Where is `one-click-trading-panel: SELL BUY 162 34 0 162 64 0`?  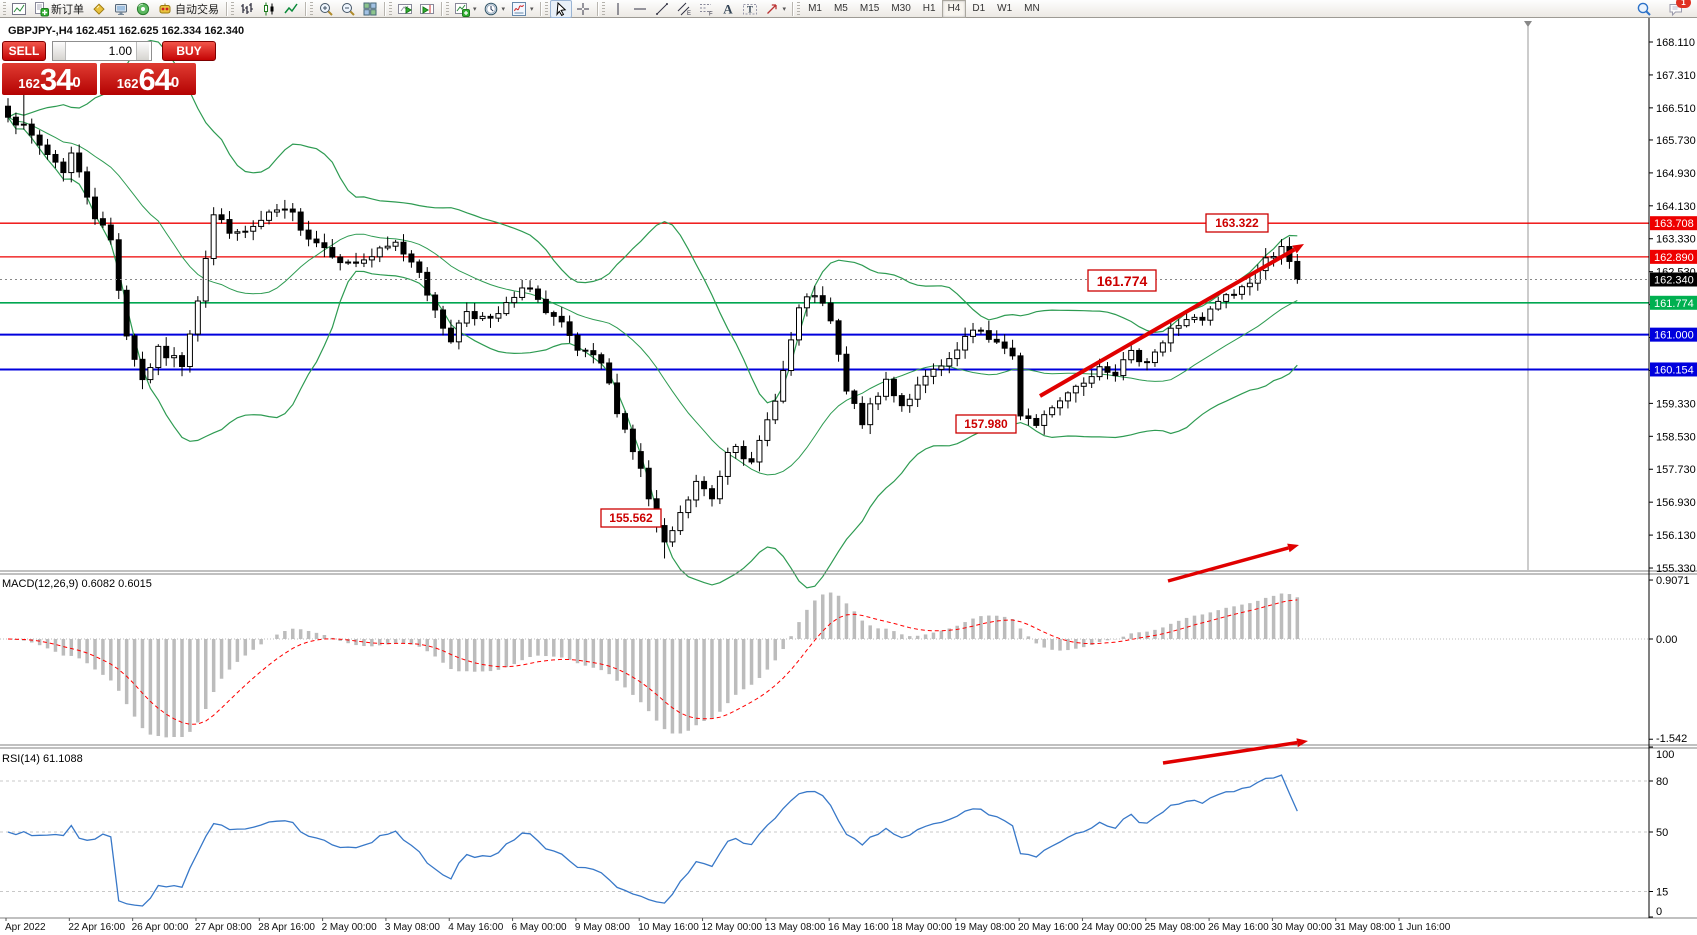 one-click-trading-panel: SELL BUY 162 34 0 162 64 0 is located at coordinates (109, 68).